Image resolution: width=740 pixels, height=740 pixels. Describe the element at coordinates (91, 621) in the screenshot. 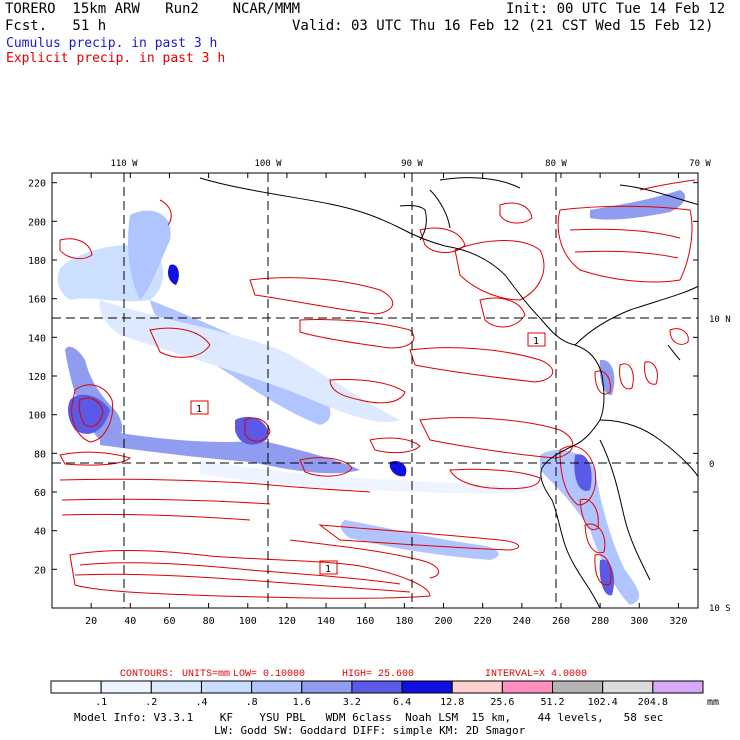

I see `x-tick-label: 20` at that location.